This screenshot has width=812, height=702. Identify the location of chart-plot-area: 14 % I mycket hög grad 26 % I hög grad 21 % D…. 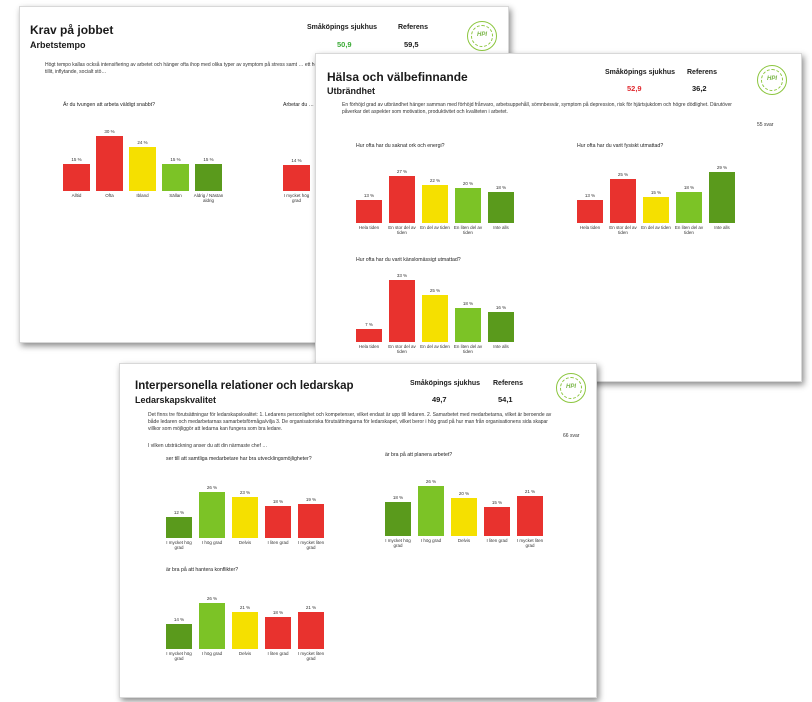
(245, 620).